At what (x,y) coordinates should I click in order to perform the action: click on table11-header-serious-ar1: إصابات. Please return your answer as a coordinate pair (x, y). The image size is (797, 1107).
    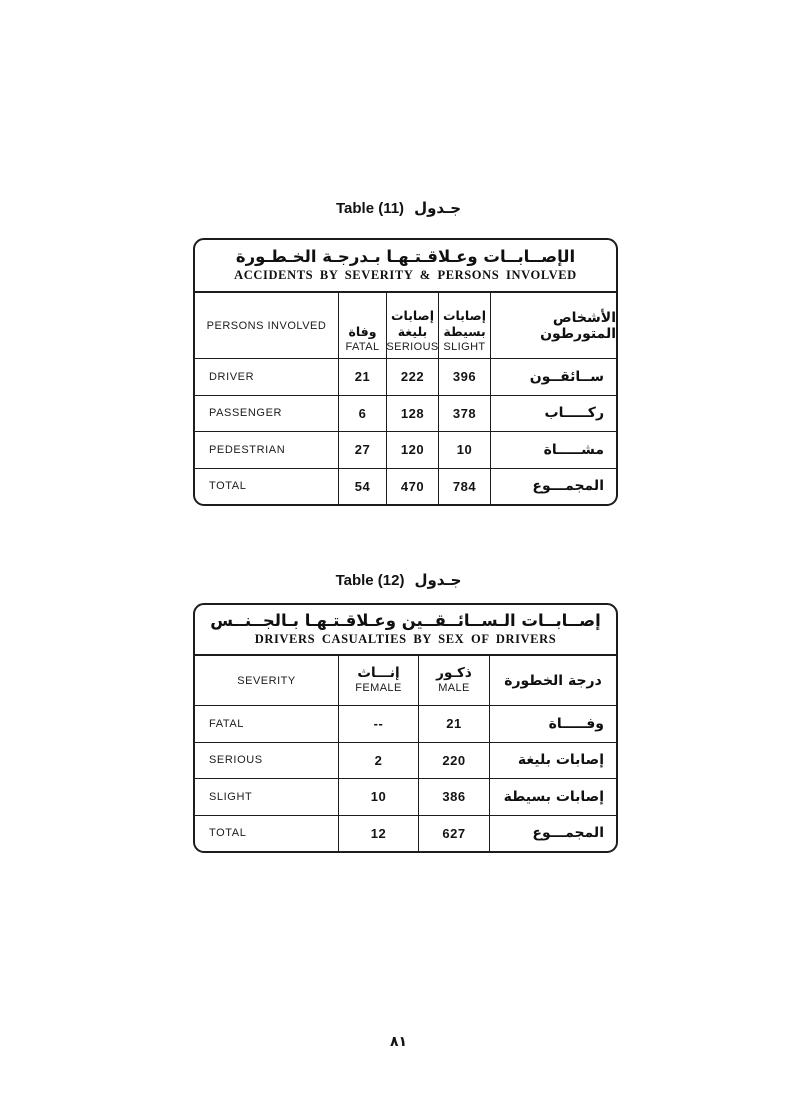
    Looking at the image, I should click on (412, 315).